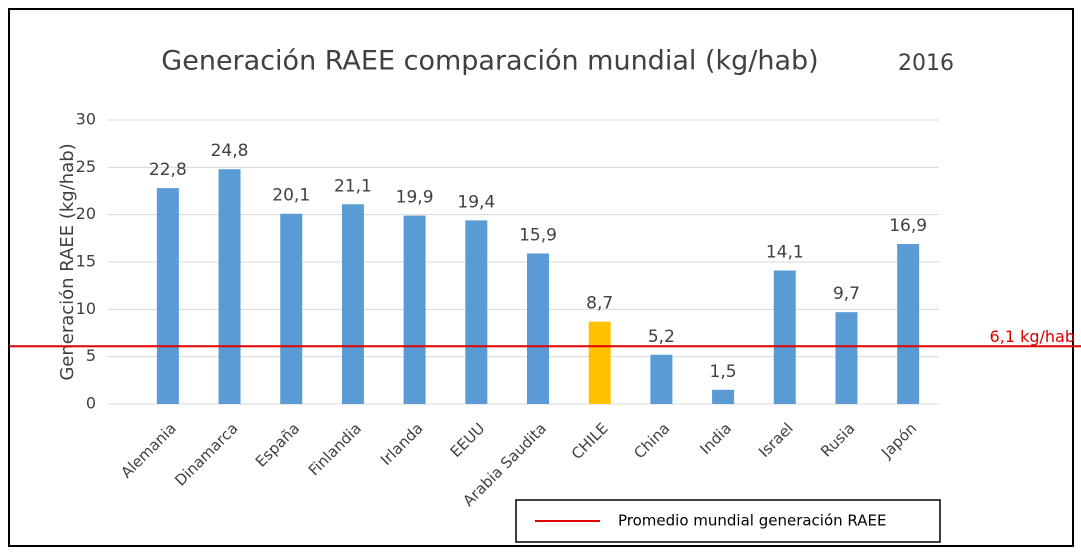 The width and height of the screenshot is (1081, 553). Describe the element at coordinates (476, 202) in the screenshot. I see `data-label: 19,4` at that location.